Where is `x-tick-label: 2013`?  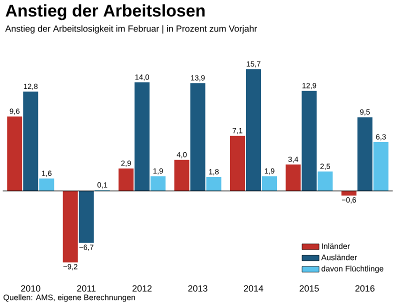
x-tick-label: 2013 is located at coordinates (198, 288).